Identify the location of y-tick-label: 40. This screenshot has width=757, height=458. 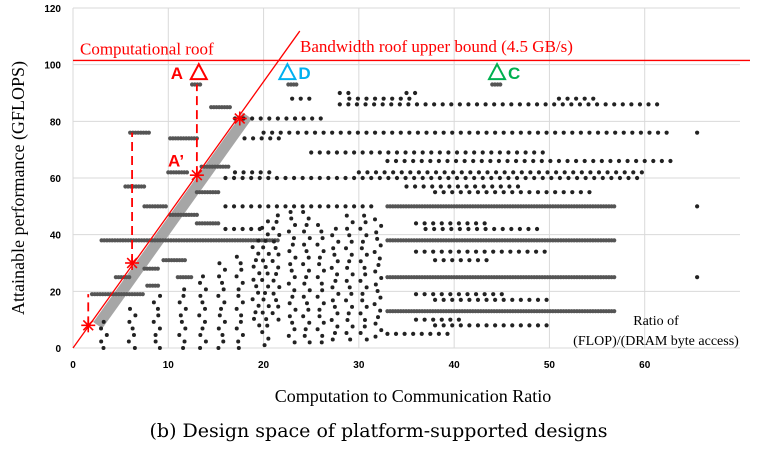
(56, 236).